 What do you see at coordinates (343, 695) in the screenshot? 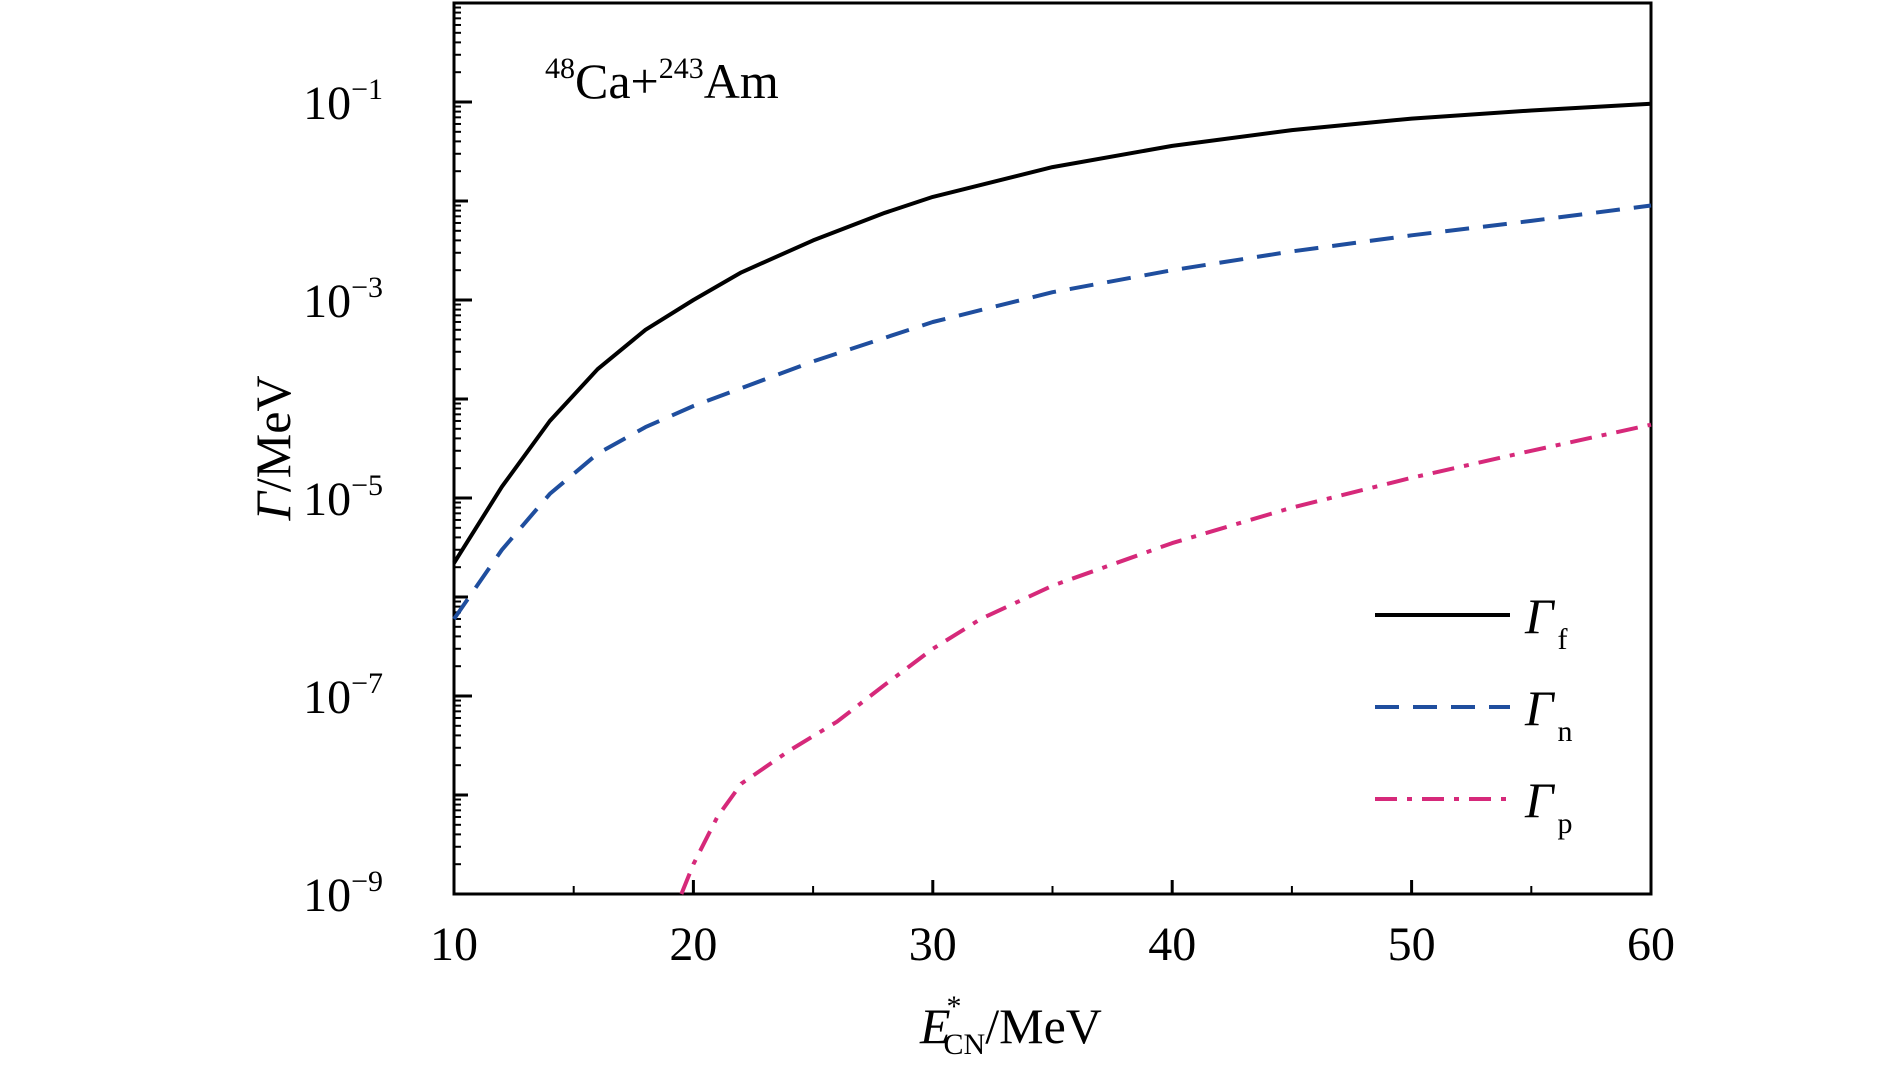
I see `y-tick-label-3: 10⁻⁷` at bounding box center [343, 695].